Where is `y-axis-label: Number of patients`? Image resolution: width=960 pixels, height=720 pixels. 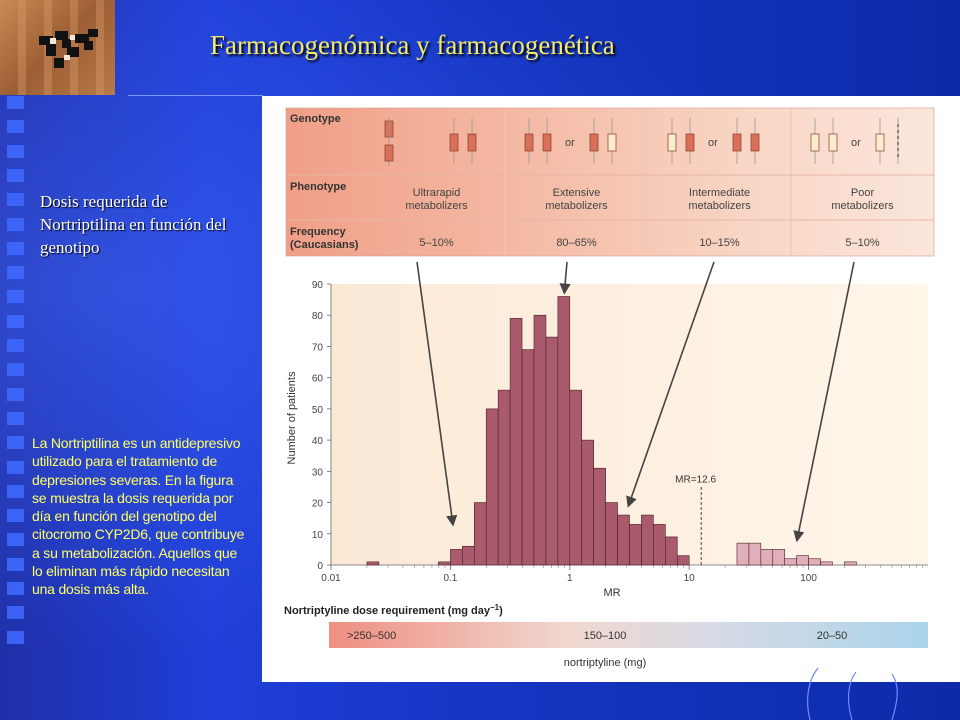
y-axis-label: Number of patients is located at coordinates (292, 417).